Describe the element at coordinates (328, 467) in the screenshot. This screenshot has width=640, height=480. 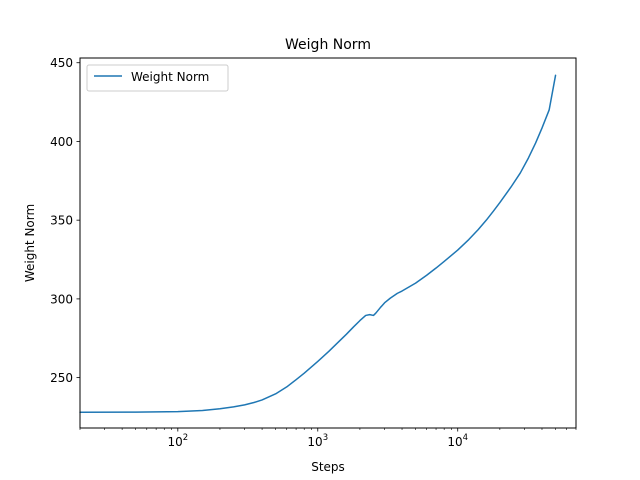
I see `x-axis-label: Steps` at that location.